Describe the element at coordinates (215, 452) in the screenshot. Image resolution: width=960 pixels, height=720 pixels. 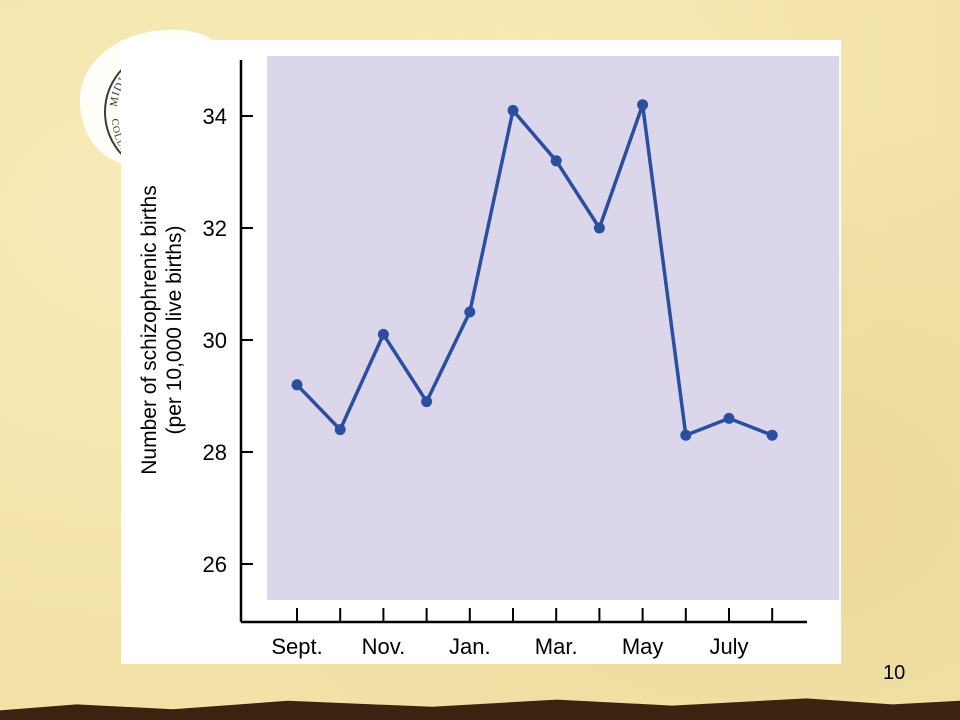
I see `y-tick-label: 28` at that location.